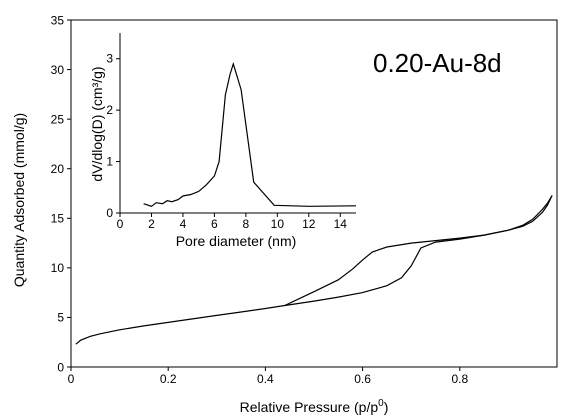 This screenshot has width=561, height=419. I want to click on main-x-axis-label: Relative Pressure (p/p0), so click(314, 406).